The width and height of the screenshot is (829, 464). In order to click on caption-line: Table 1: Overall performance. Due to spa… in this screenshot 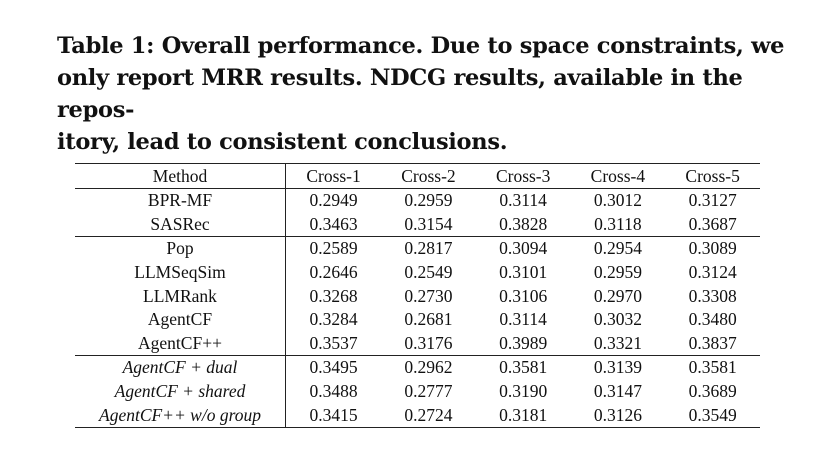, I will do `click(421, 46)`.